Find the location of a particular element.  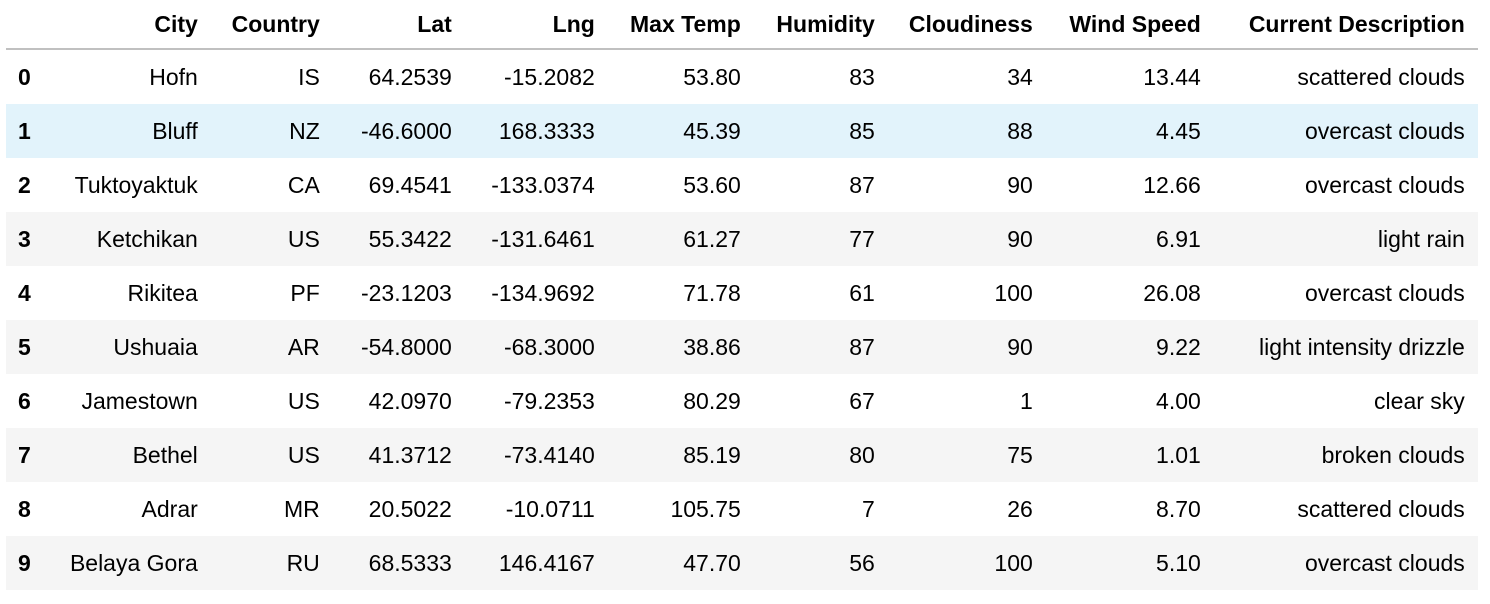

cell-country: PF is located at coordinates (305, 292).